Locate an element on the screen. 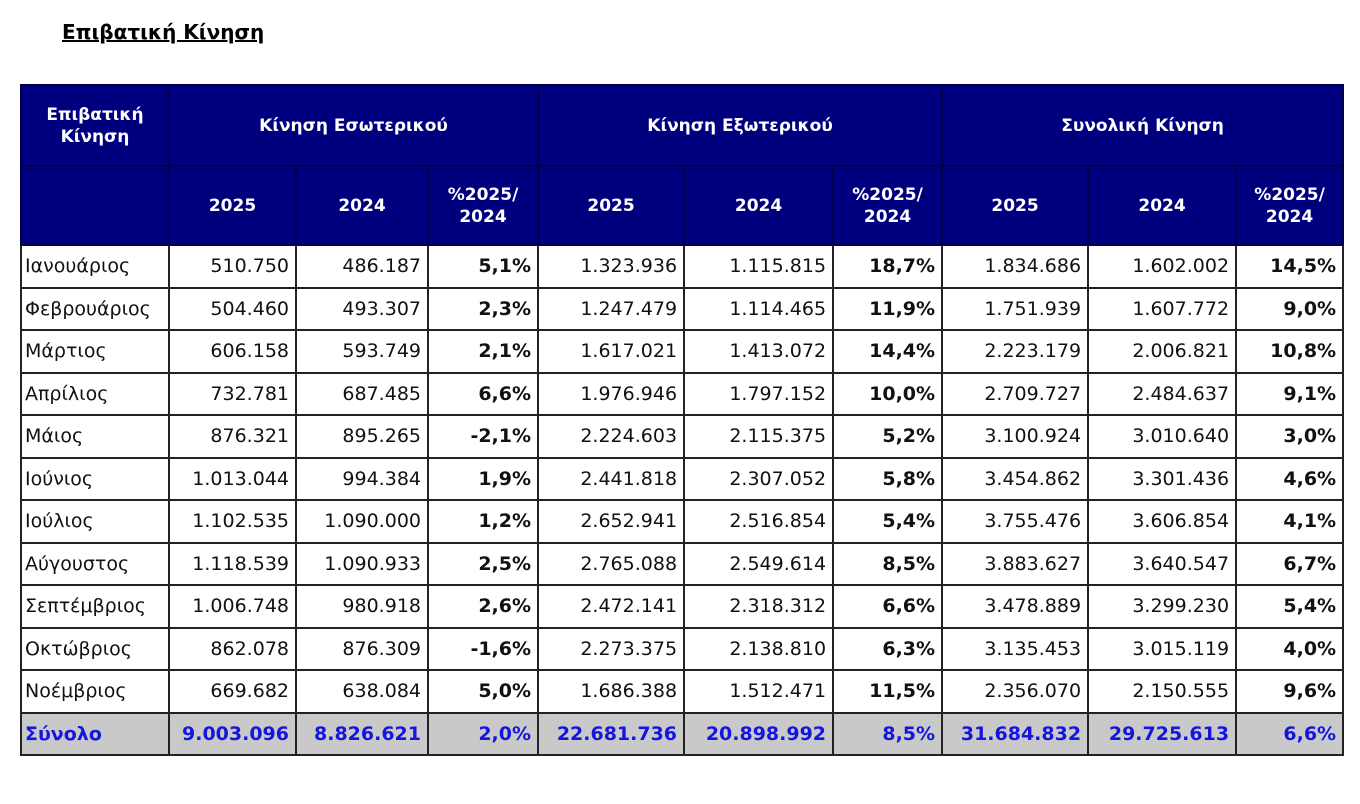 The image size is (1360, 804). row-label: Αύγουστος is located at coordinates (95, 563).